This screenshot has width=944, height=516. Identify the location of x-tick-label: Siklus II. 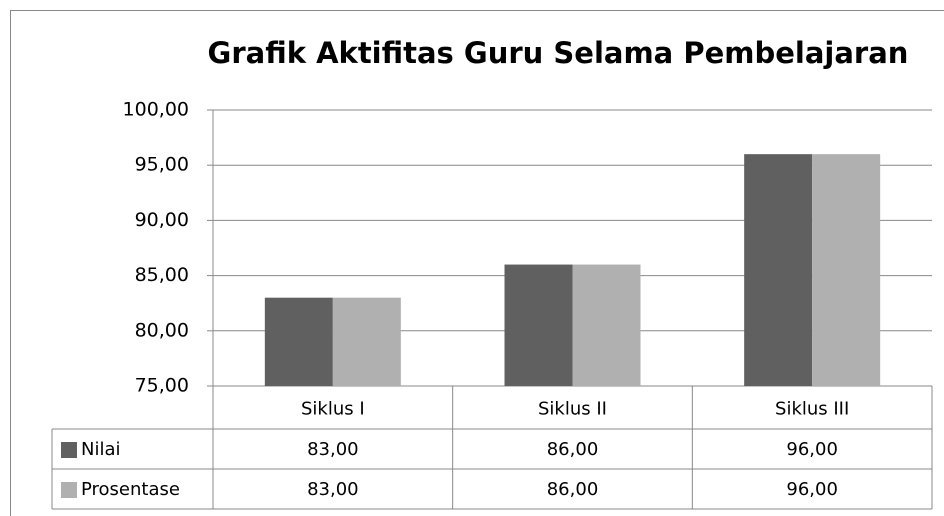
(572, 409).